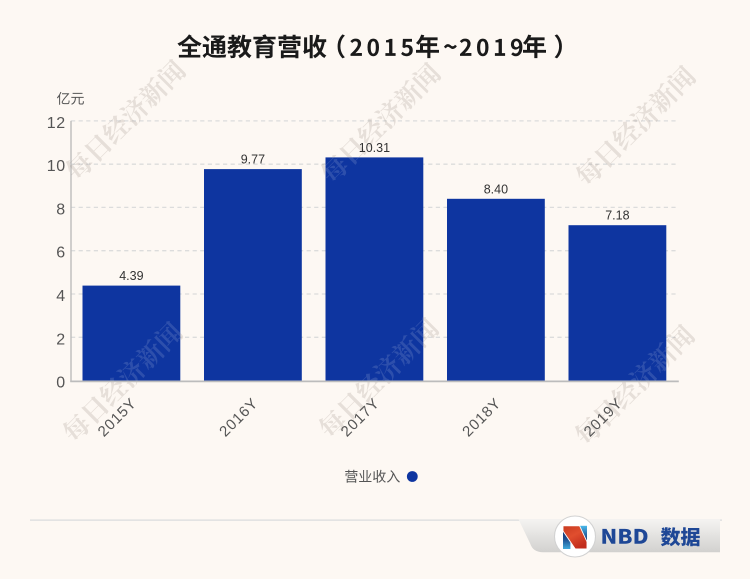  What do you see at coordinates (61, 383) in the screenshot?
I see `svg-text: 0` at bounding box center [61, 383].